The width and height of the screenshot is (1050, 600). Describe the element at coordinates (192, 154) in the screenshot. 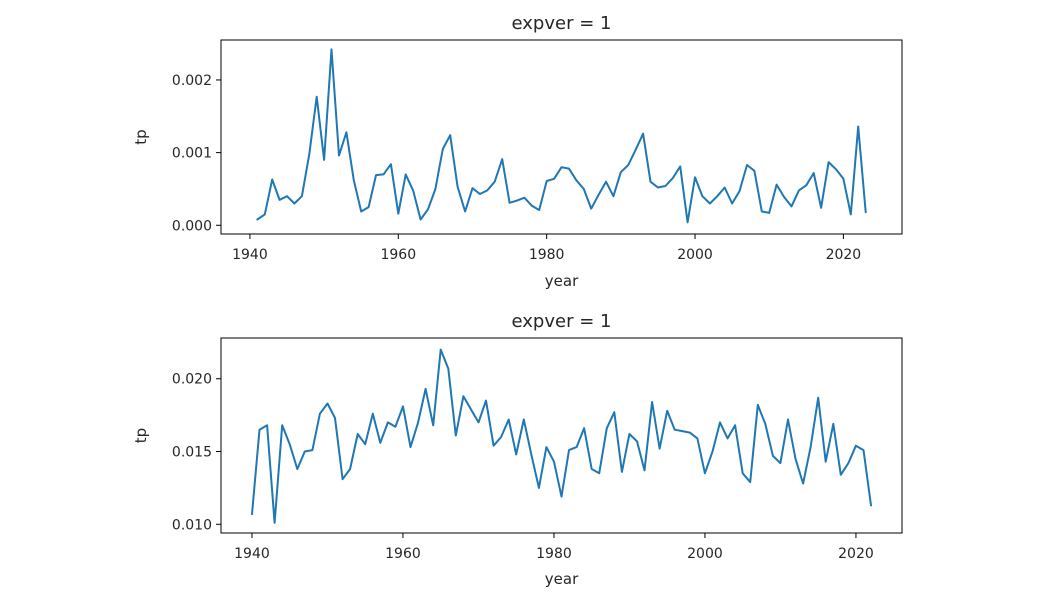

I see `panel-1-ytick-label: 0.001` at that location.